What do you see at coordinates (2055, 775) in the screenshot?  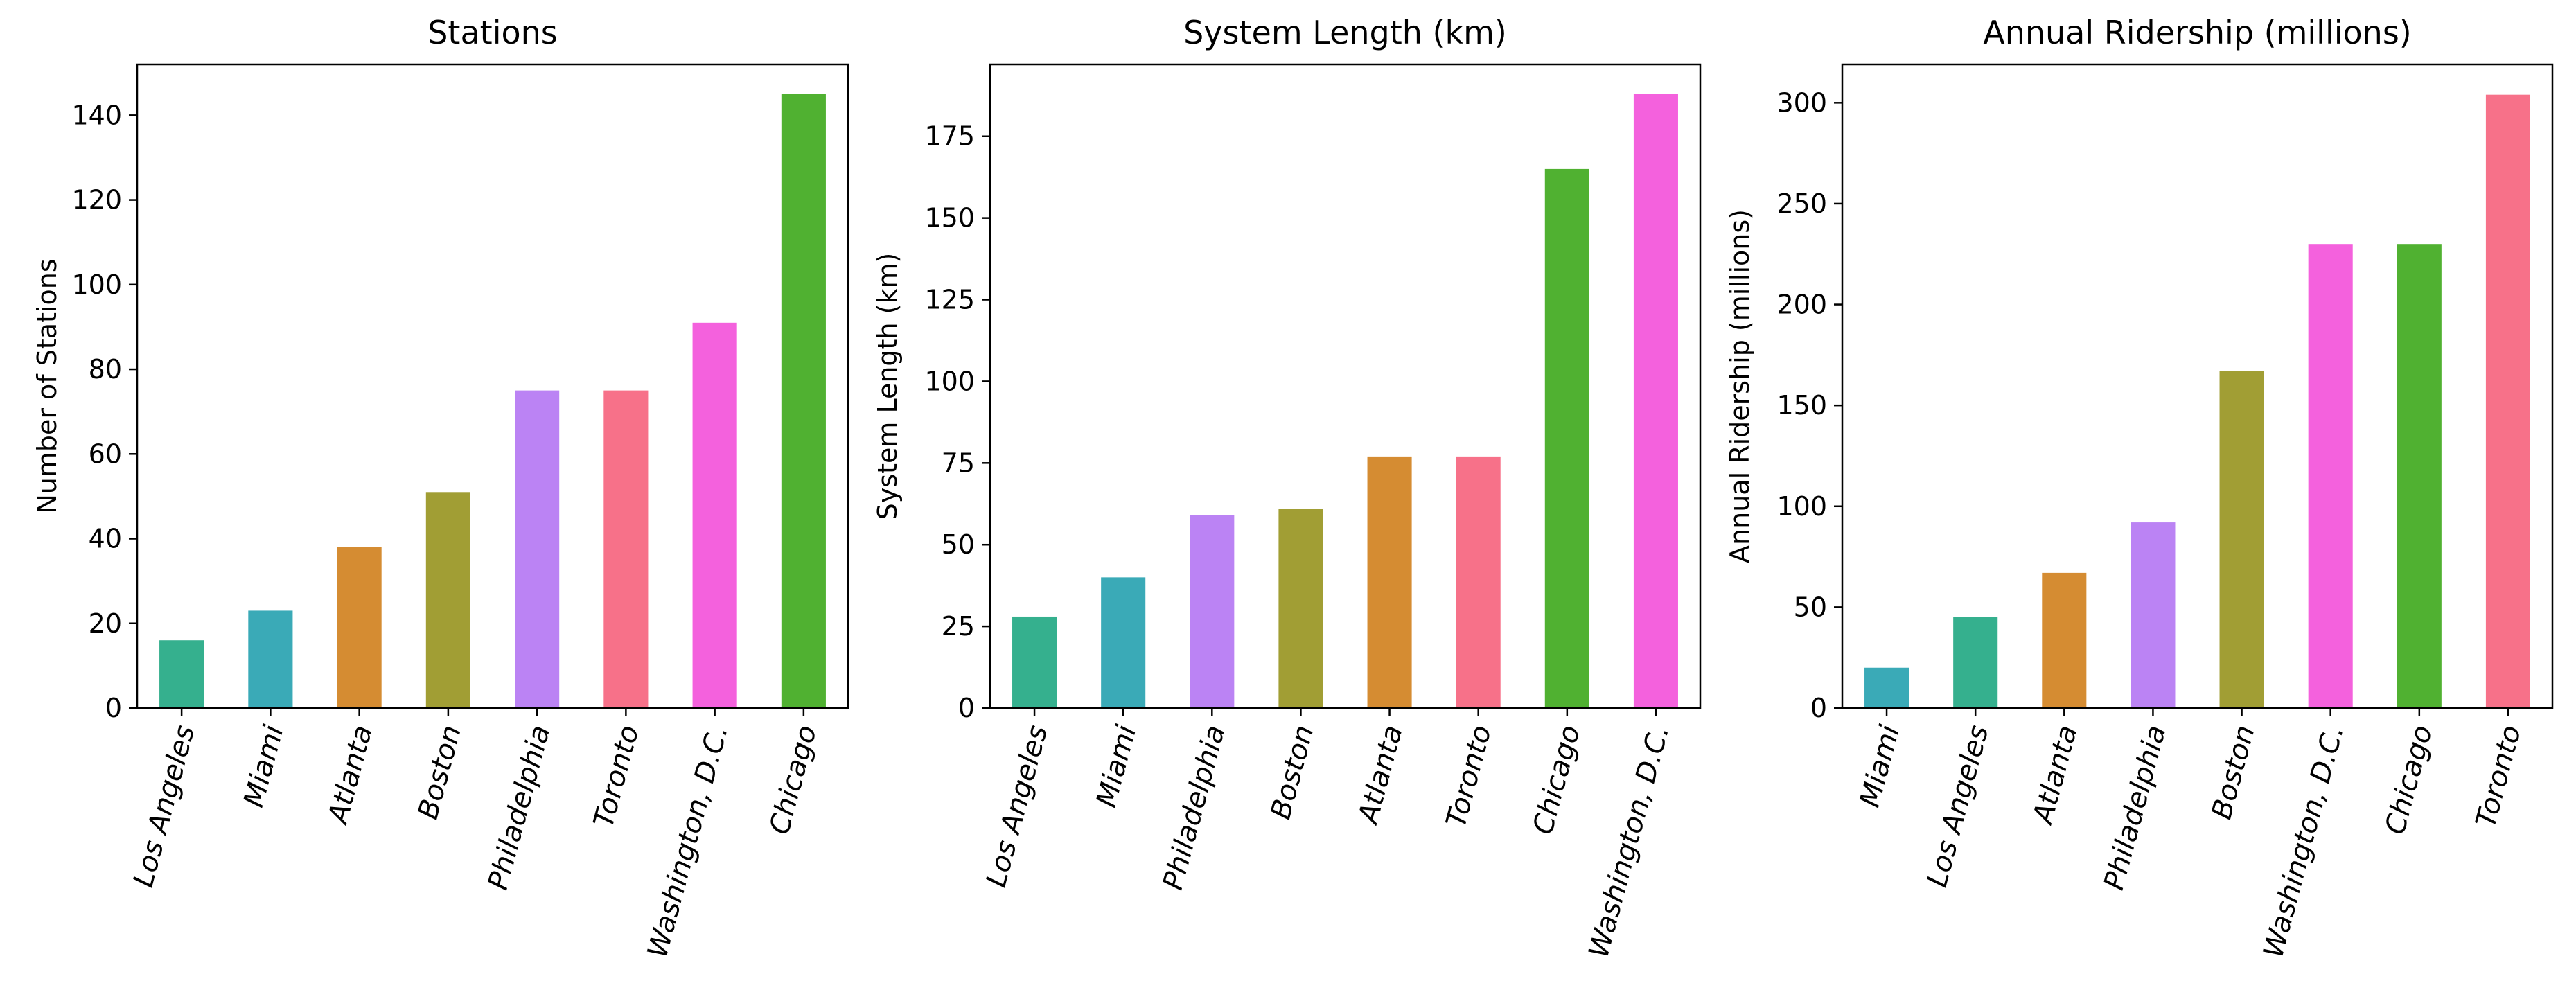 I see `xtick-label-3-3: Atlanta` at bounding box center [2055, 775].